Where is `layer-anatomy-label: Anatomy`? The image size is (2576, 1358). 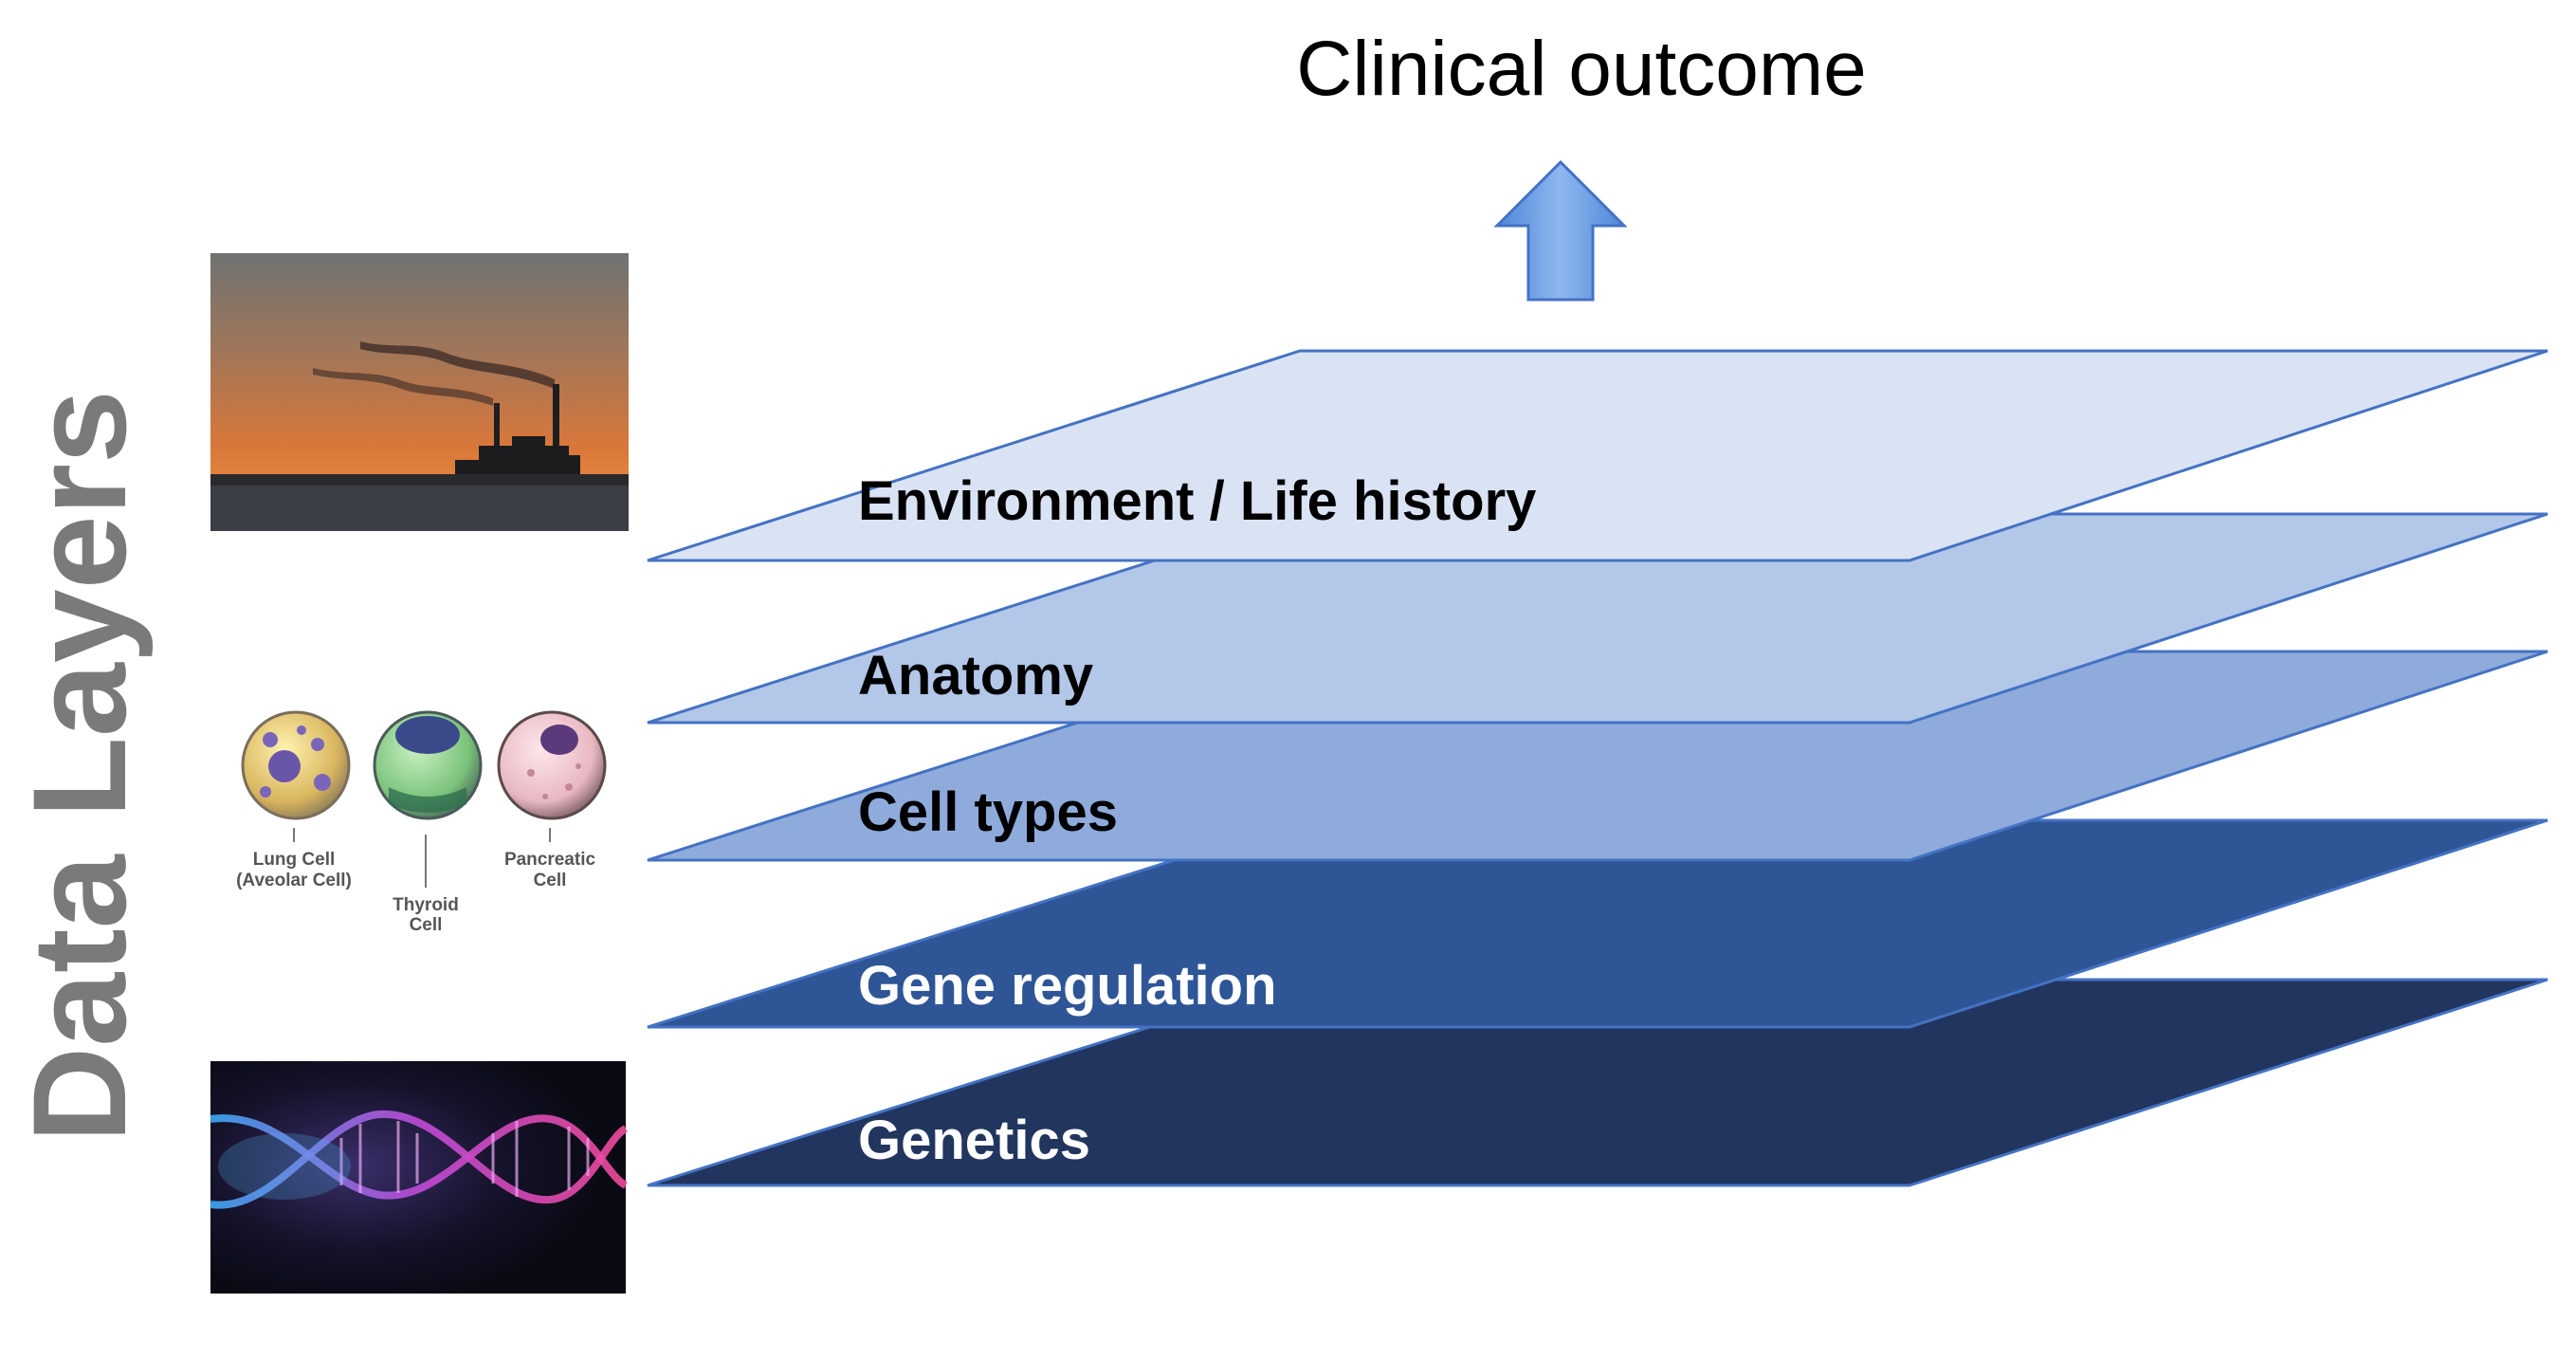 layer-anatomy-label: Anatomy is located at coordinates (975, 676).